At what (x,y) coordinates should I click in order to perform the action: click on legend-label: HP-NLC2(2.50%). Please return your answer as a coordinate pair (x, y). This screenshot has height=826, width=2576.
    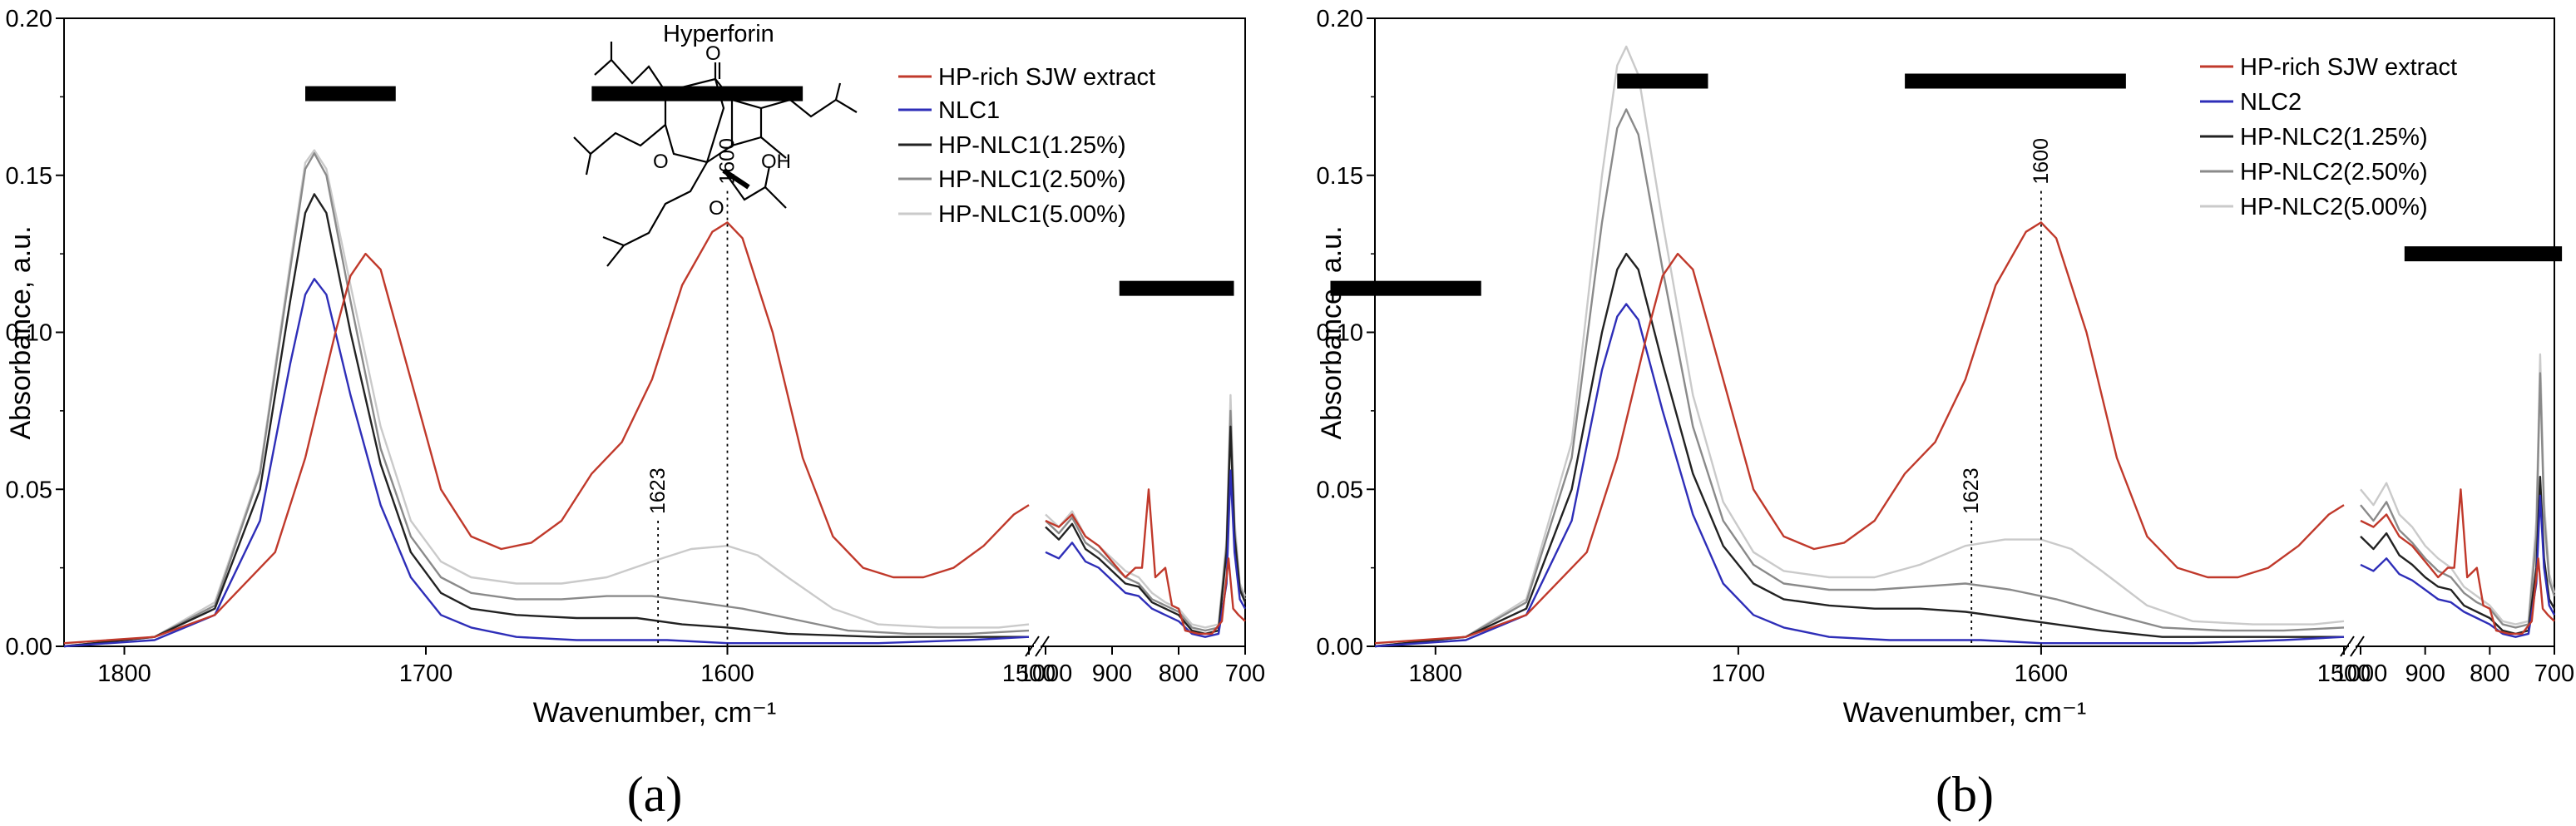
    Looking at the image, I should click on (2334, 172).